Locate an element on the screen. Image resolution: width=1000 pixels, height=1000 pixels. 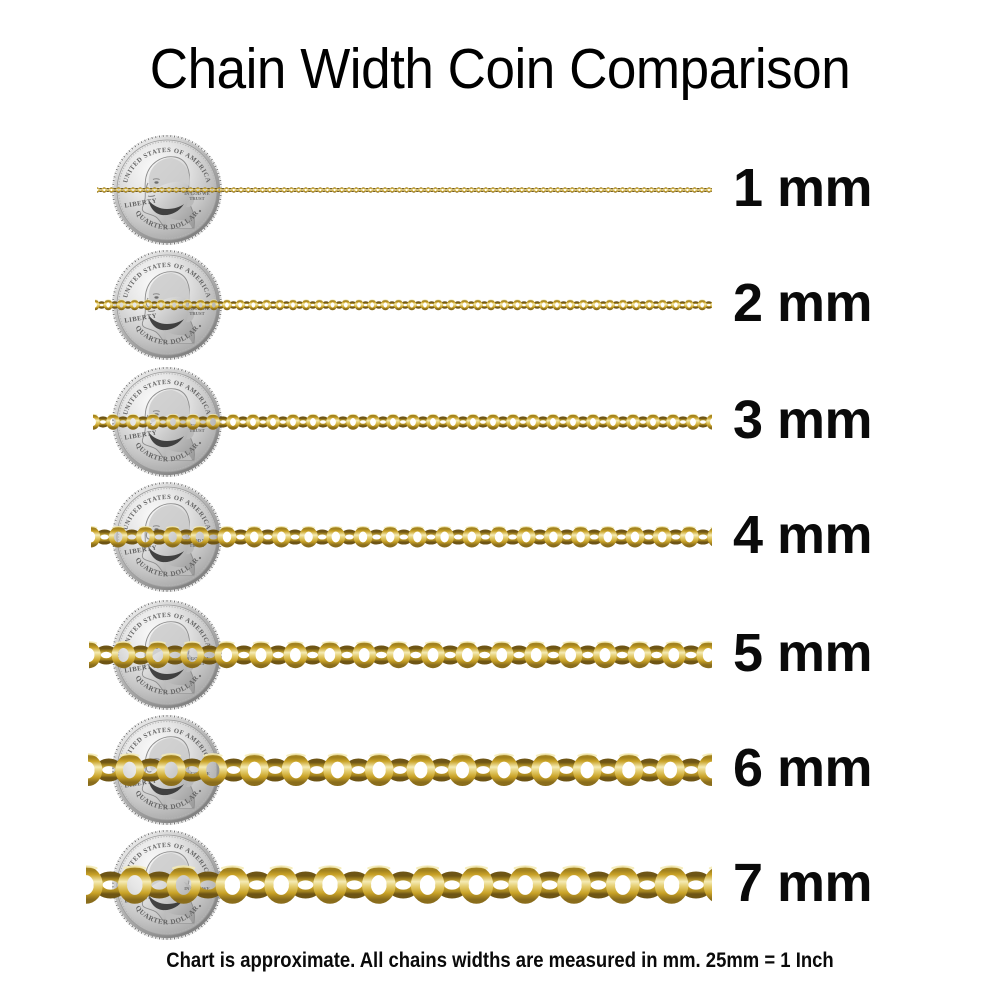
coin-reeded-edge is located at coordinates (167, 190).